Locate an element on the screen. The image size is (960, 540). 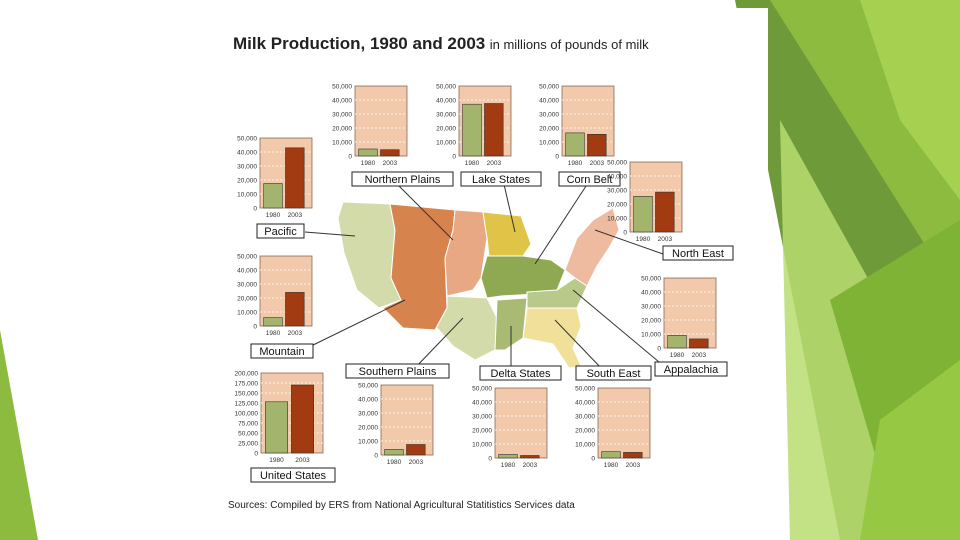
region-label-lake-states: Lake States is located at coordinates (501, 180).